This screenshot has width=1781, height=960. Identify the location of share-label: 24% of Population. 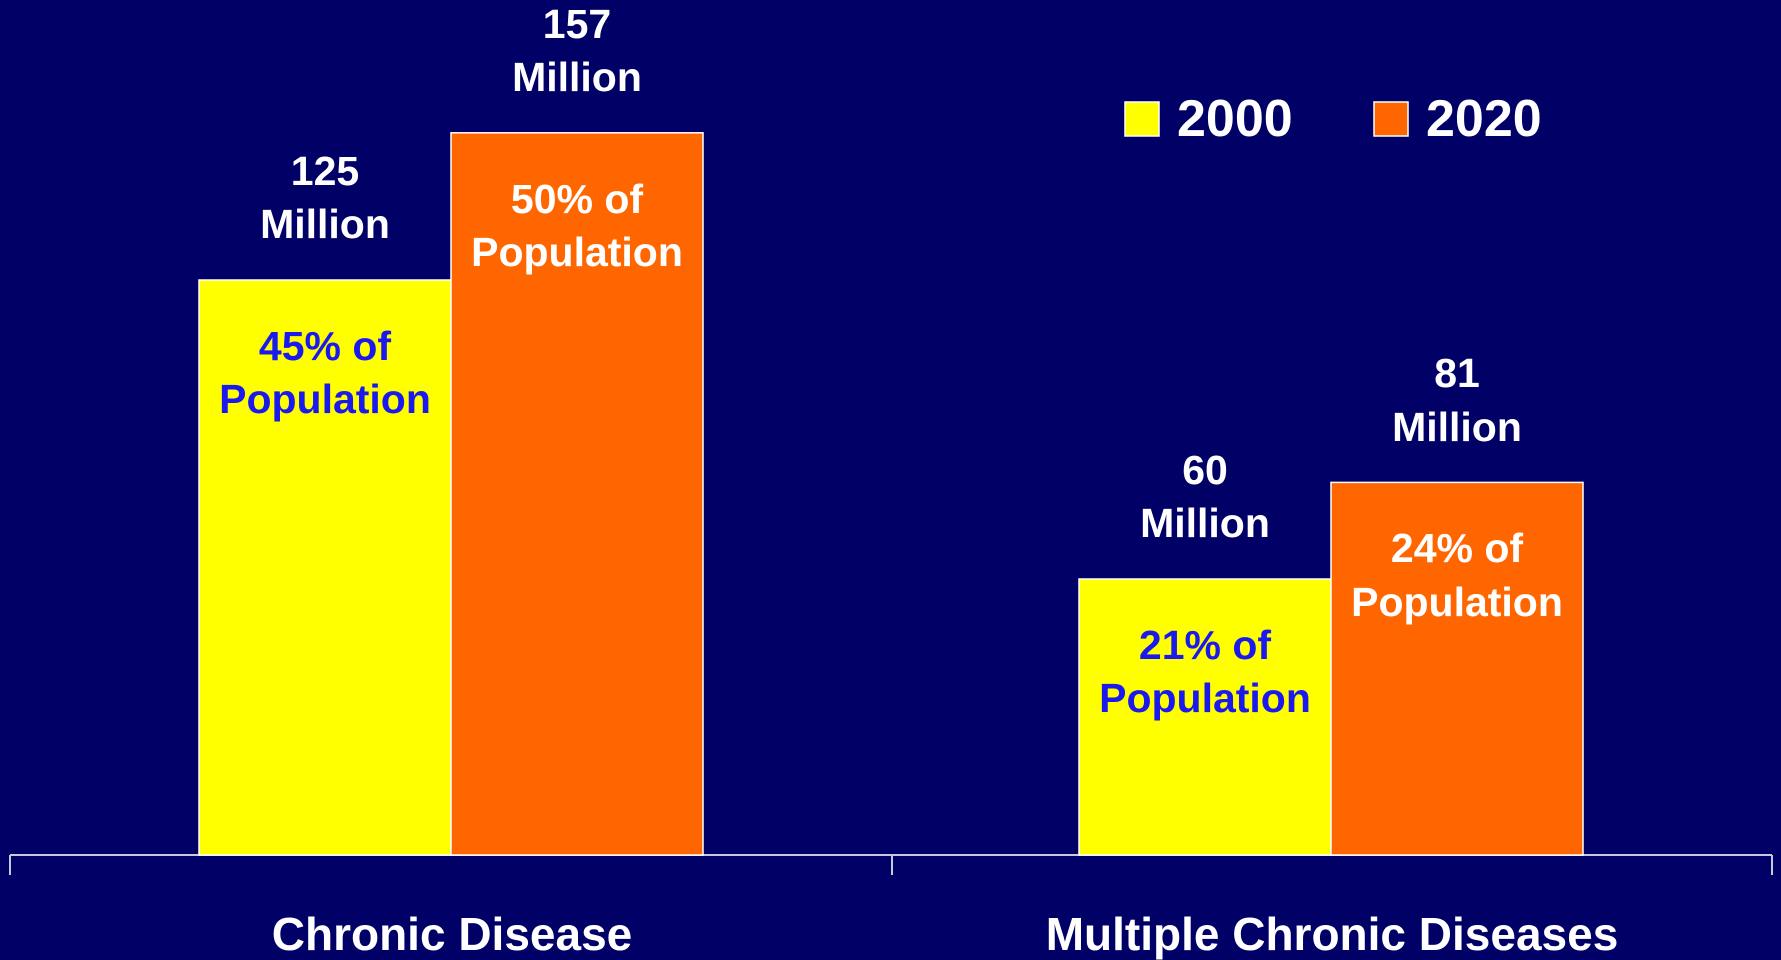
(1457, 575).